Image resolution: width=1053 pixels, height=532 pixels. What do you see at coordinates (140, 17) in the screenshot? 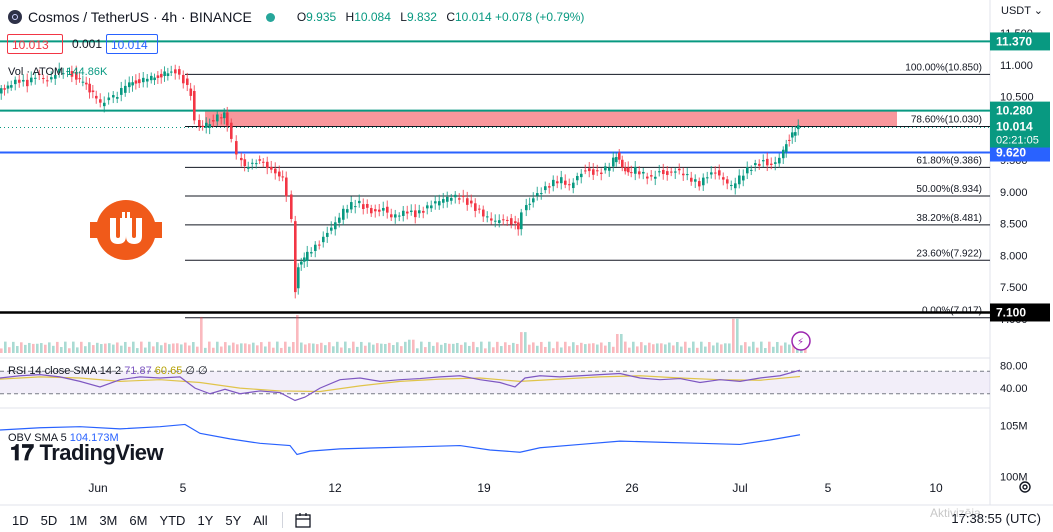
I see `symbol-title: Cosmos / TetherUS · 4h · BINANCE` at bounding box center [140, 17].